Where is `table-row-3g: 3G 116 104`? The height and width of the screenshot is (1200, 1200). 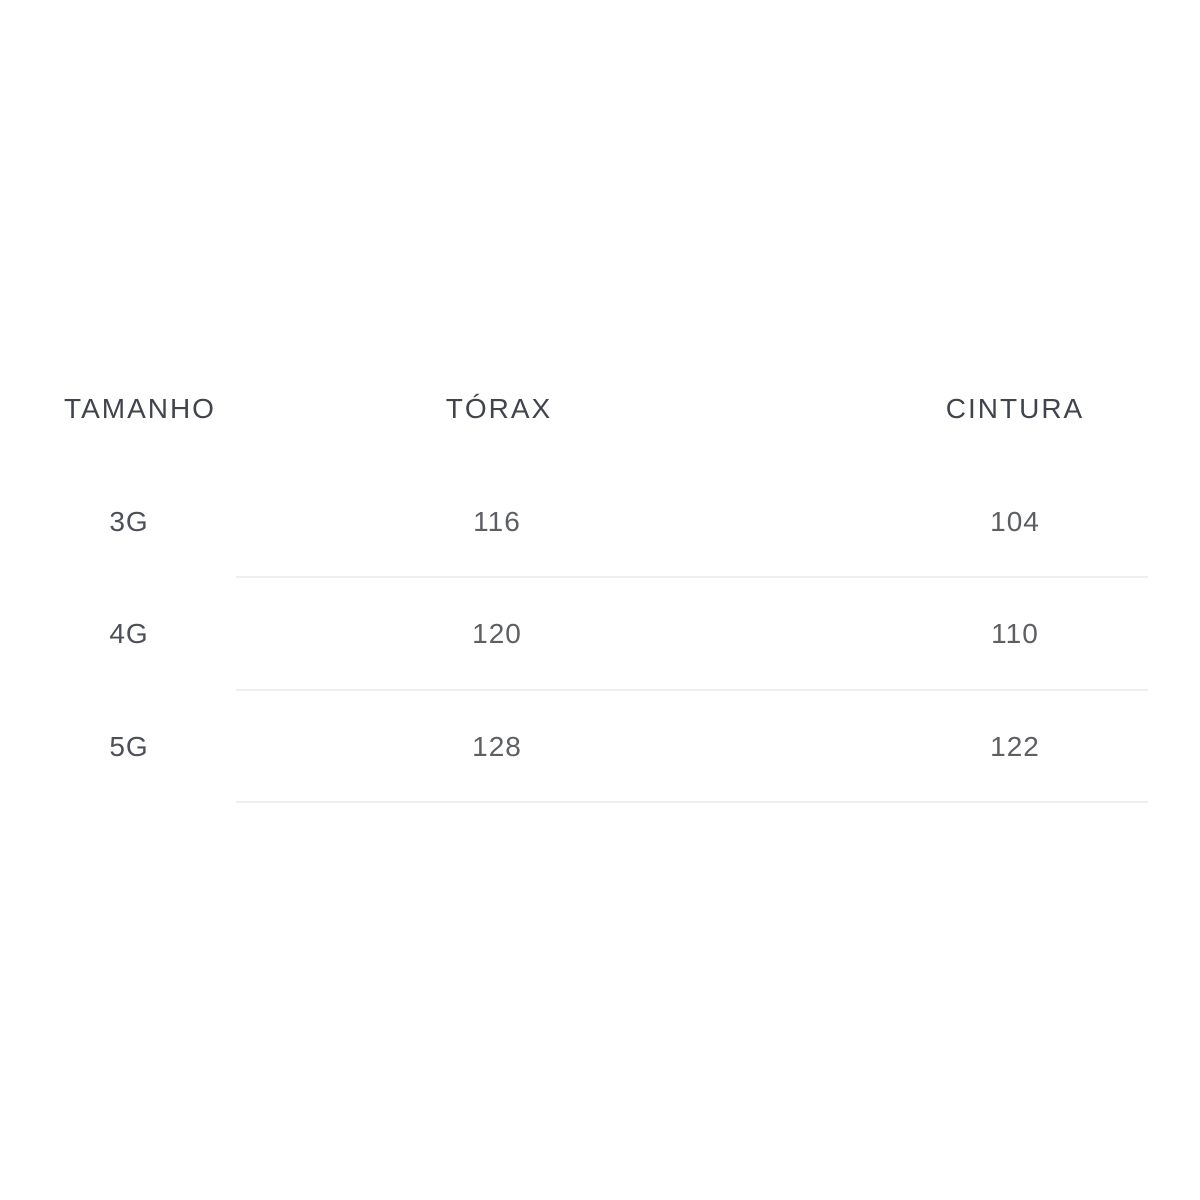
table-row-3g: 3G 116 104 is located at coordinates (600, 522).